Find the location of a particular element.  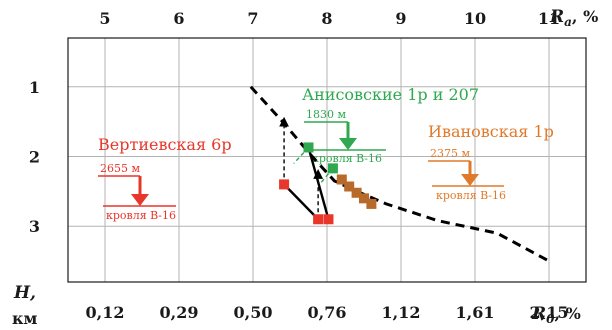

y-axis: 1 2 3 is located at coordinates (34, 157).